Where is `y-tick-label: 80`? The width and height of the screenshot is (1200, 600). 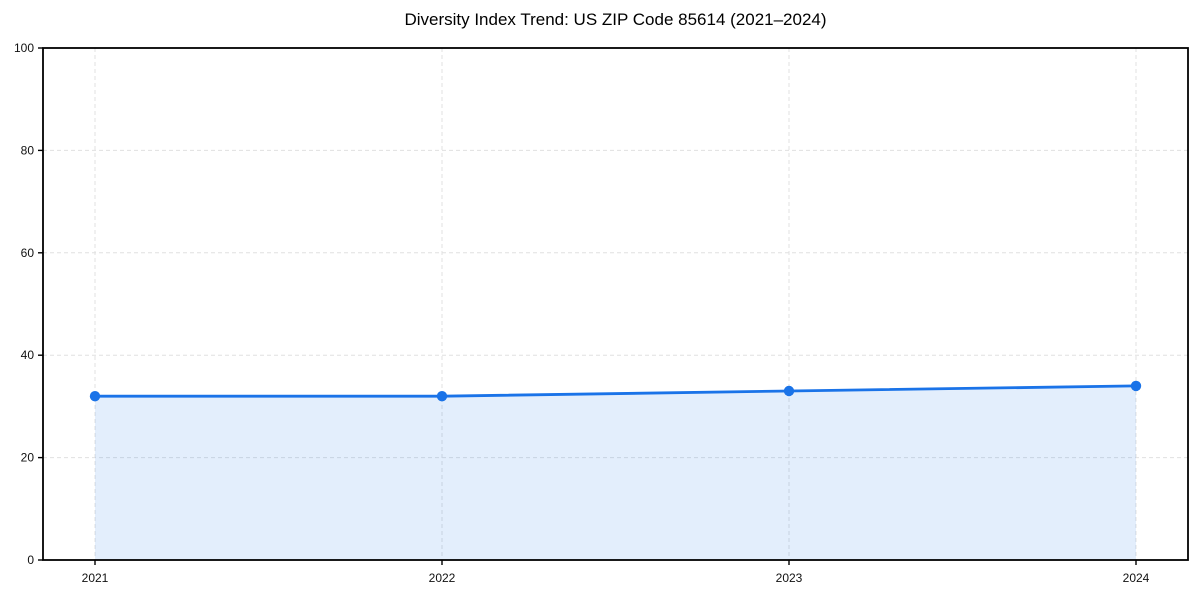 y-tick-label: 80 is located at coordinates (28, 150).